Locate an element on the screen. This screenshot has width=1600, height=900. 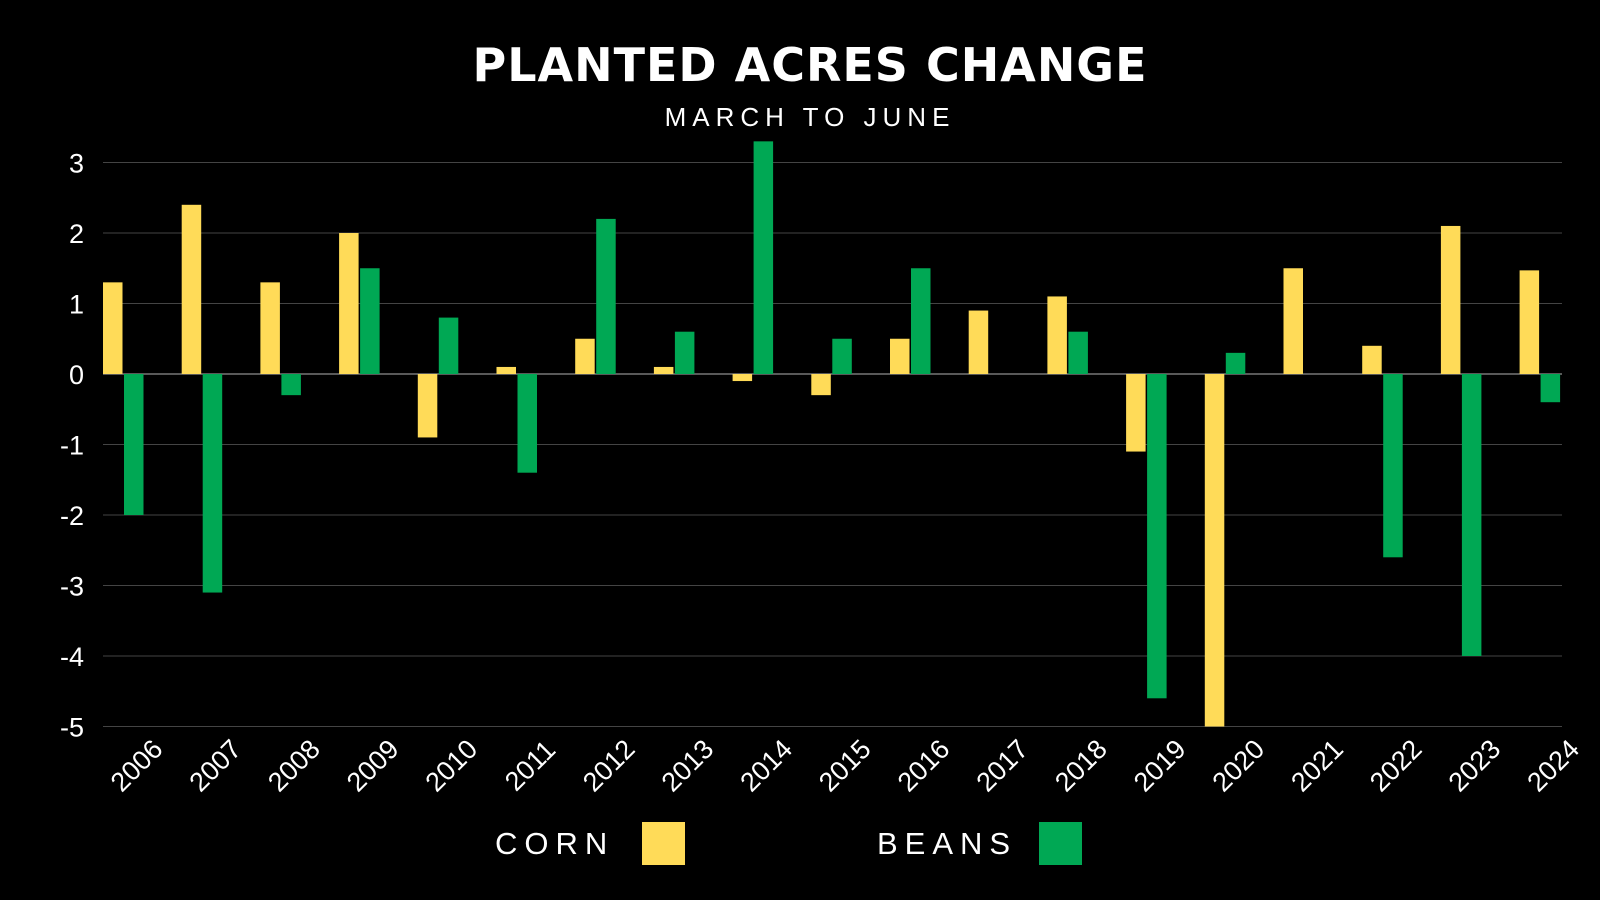
y-tick-label: 1 is located at coordinates (76, 305).